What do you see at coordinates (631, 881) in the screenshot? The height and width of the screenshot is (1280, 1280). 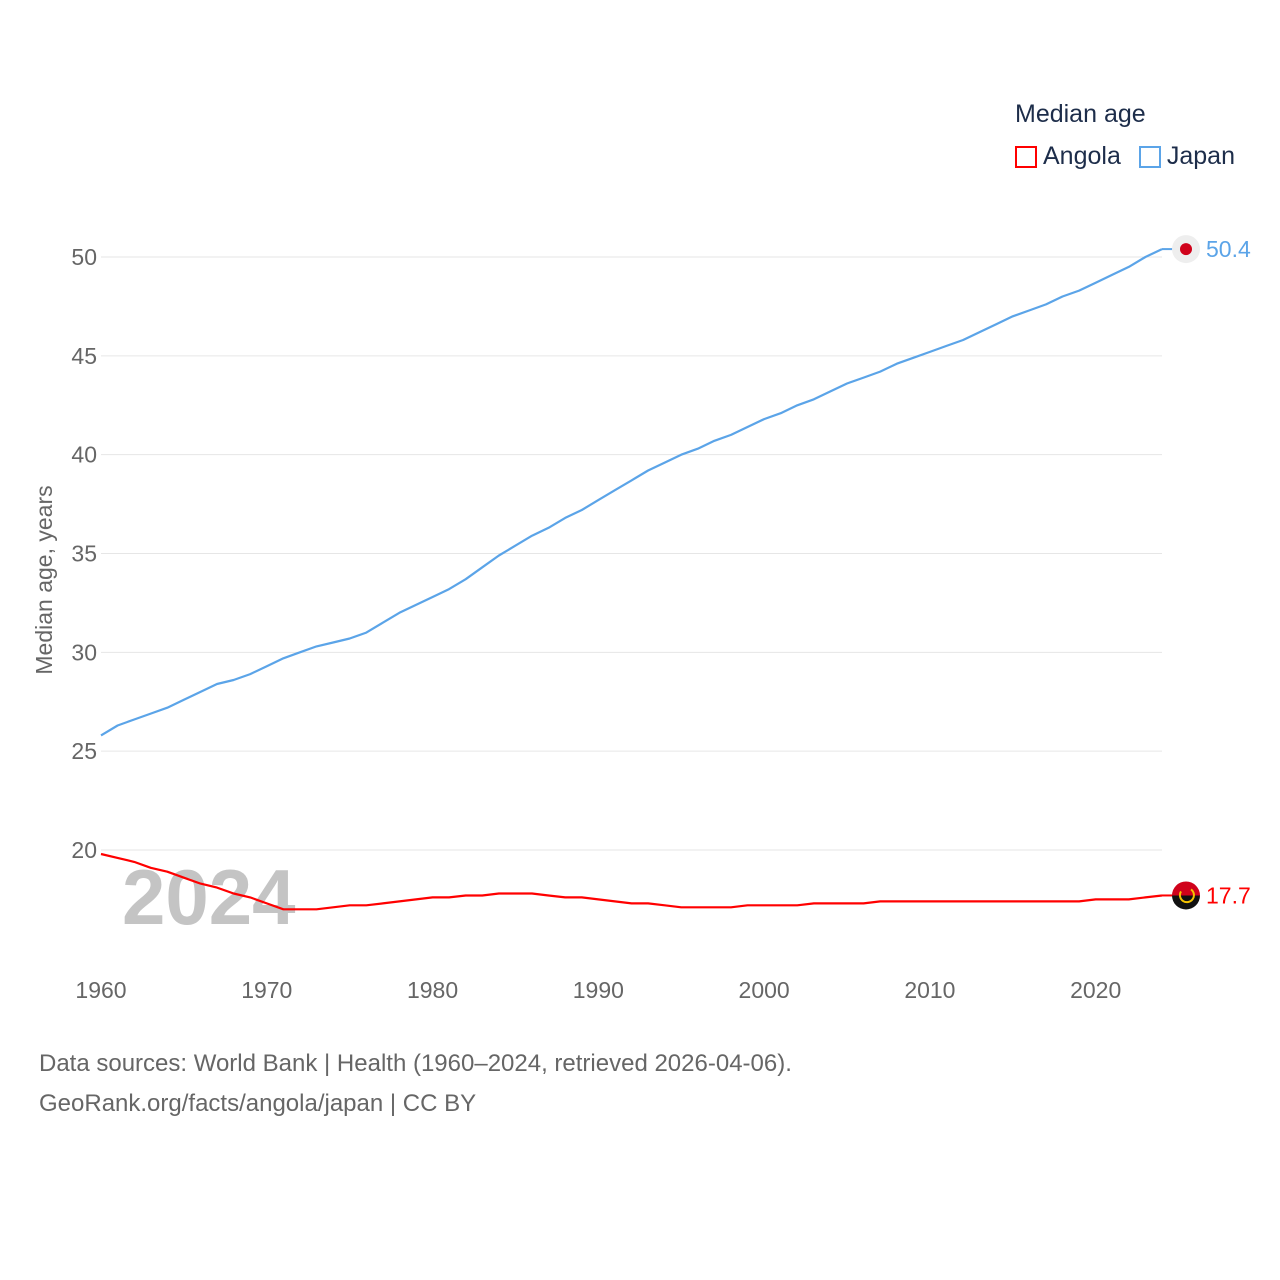 I see `series-line-angola` at bounding box center [631, 881].